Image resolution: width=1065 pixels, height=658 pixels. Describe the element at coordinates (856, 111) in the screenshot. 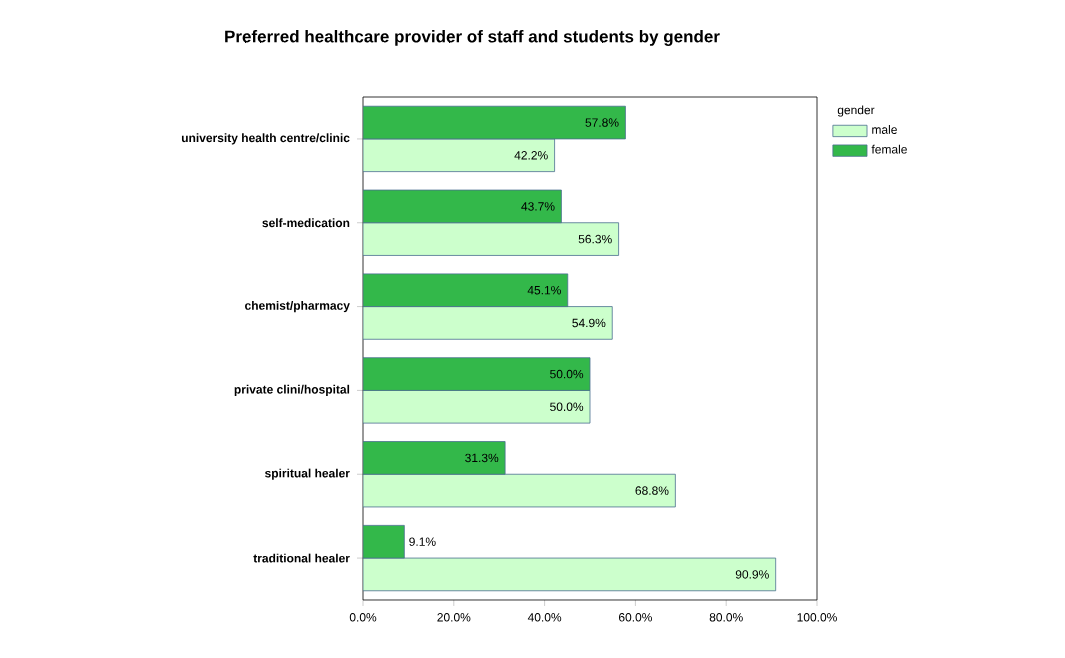

I see `legend-title: gender` at that location.